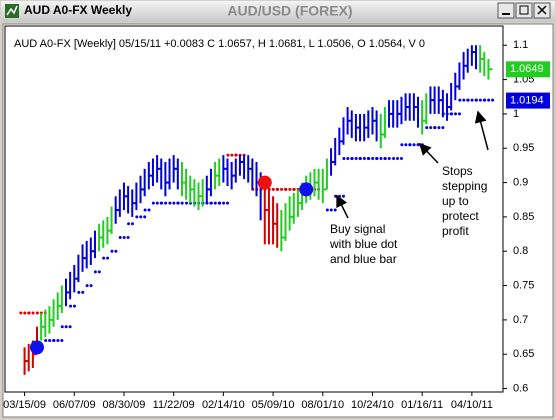  What do you see at coordinates (363, 259) in the screenshot?
I see `annotation-line: and blue bar` at bounding box center [363, 259].